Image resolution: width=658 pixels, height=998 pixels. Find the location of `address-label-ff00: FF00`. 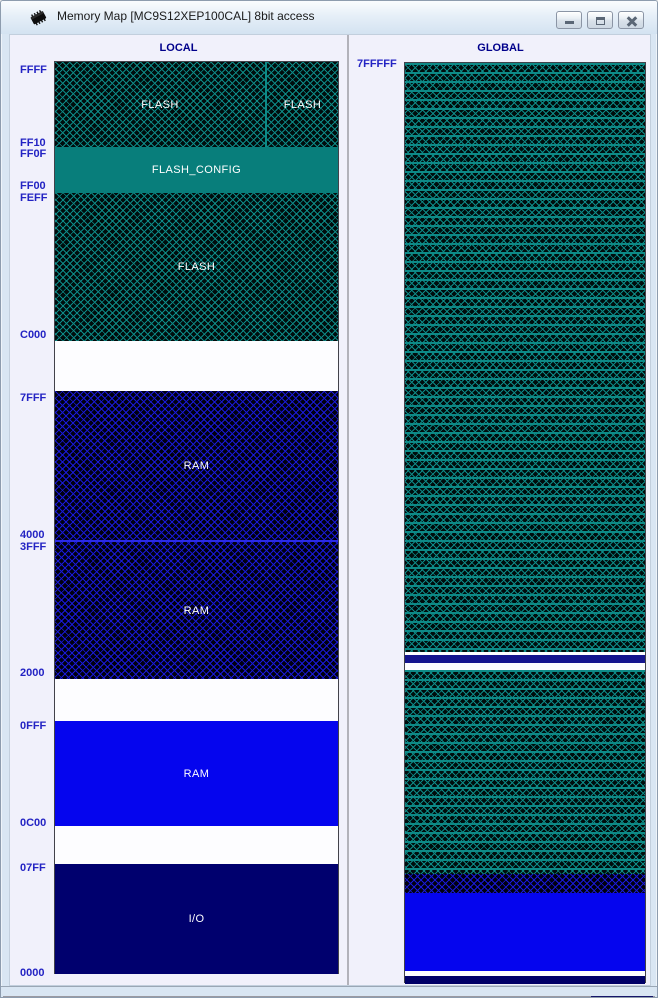

address-label-ff00: FF00 is located at coordinates (33, 186).